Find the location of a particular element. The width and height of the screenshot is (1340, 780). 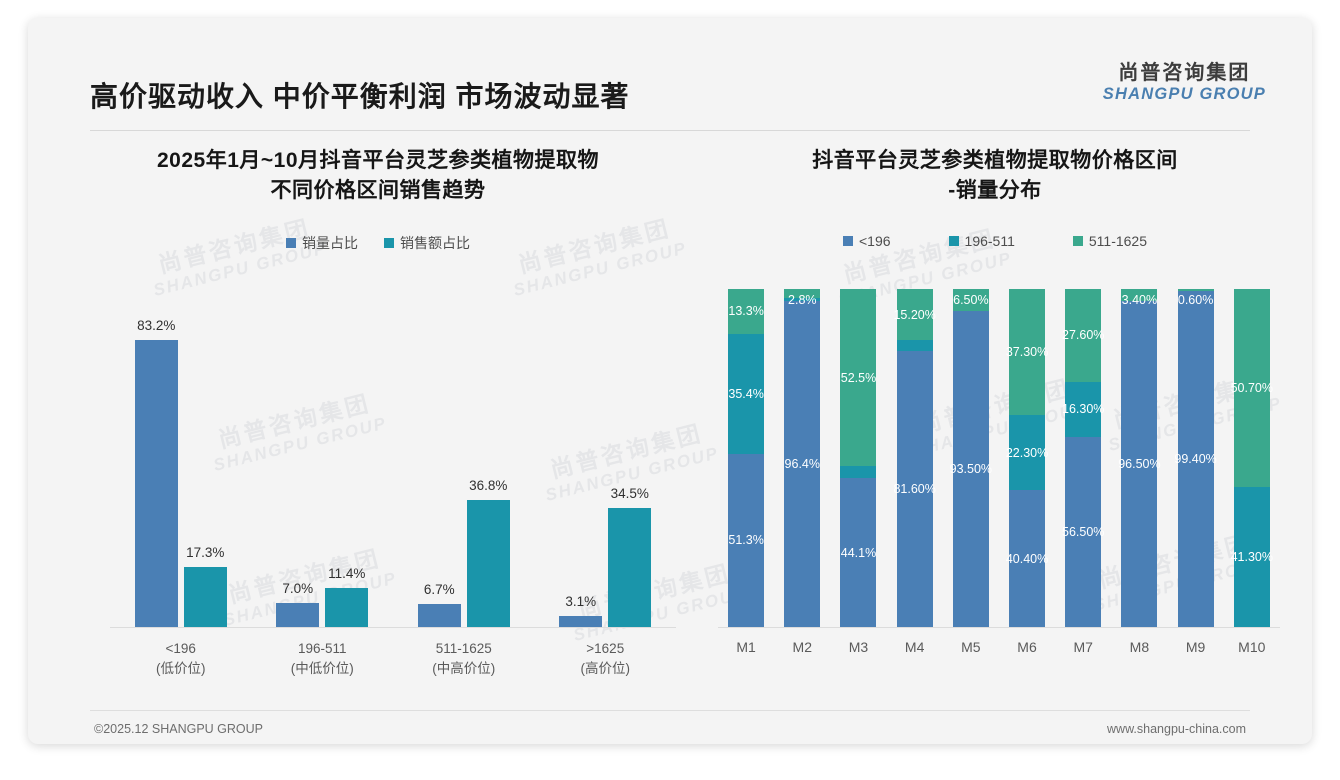

category-range: >1625 is located at coordinates (605, 648).